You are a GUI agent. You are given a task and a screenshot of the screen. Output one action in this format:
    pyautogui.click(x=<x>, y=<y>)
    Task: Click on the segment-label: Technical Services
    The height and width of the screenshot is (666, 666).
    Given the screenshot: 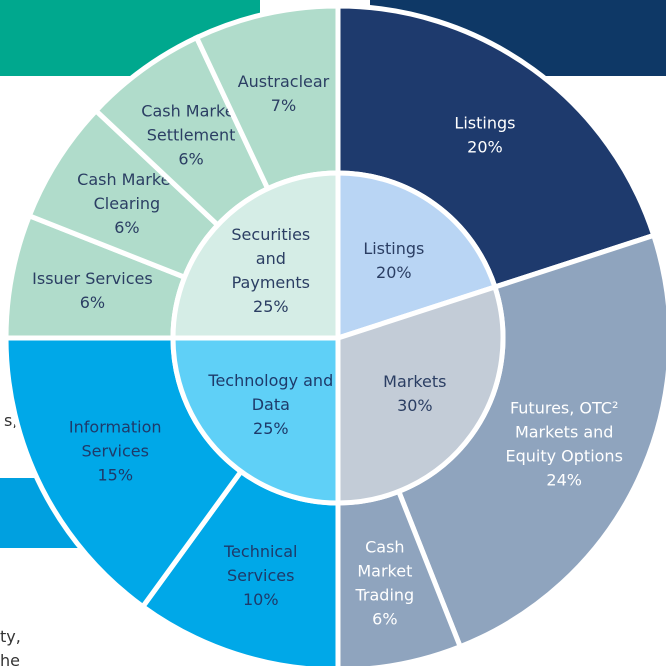 What is the action you would take?
    pyautogui.click(x=260, y=563)
    